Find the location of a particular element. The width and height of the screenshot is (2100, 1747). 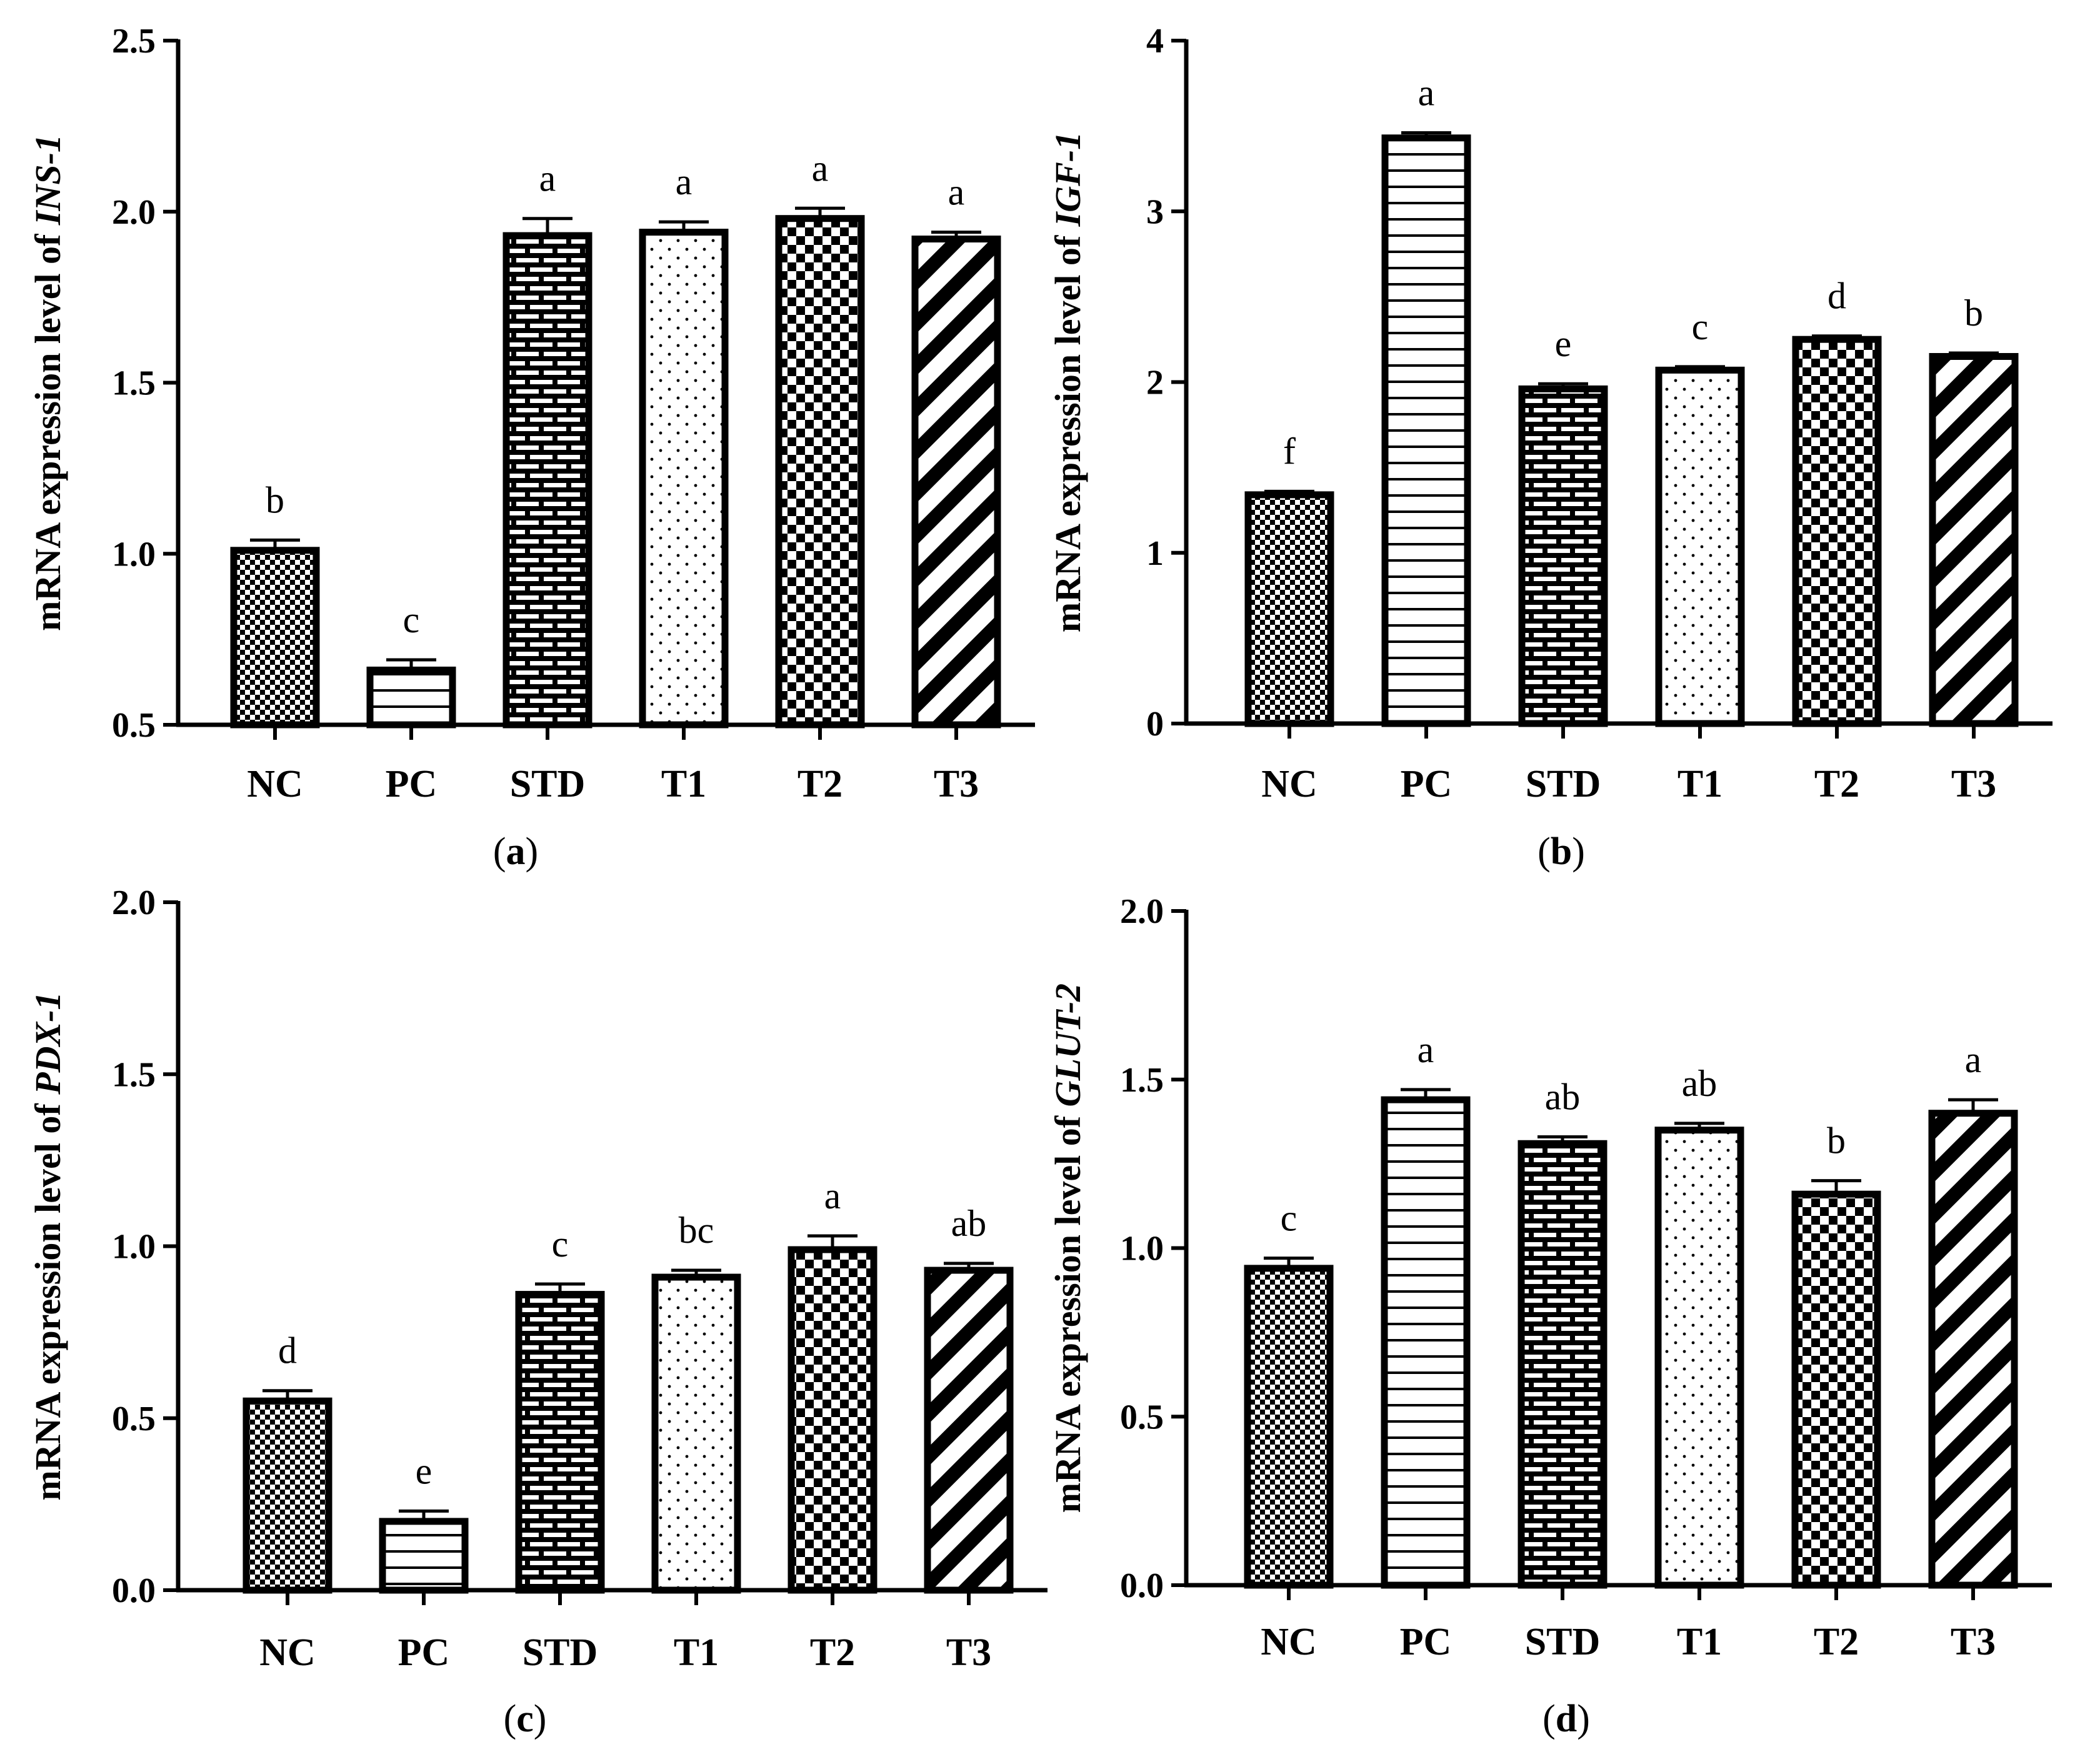

y-axis-title-gene: INS-1 is located at coordinates (48, 180).